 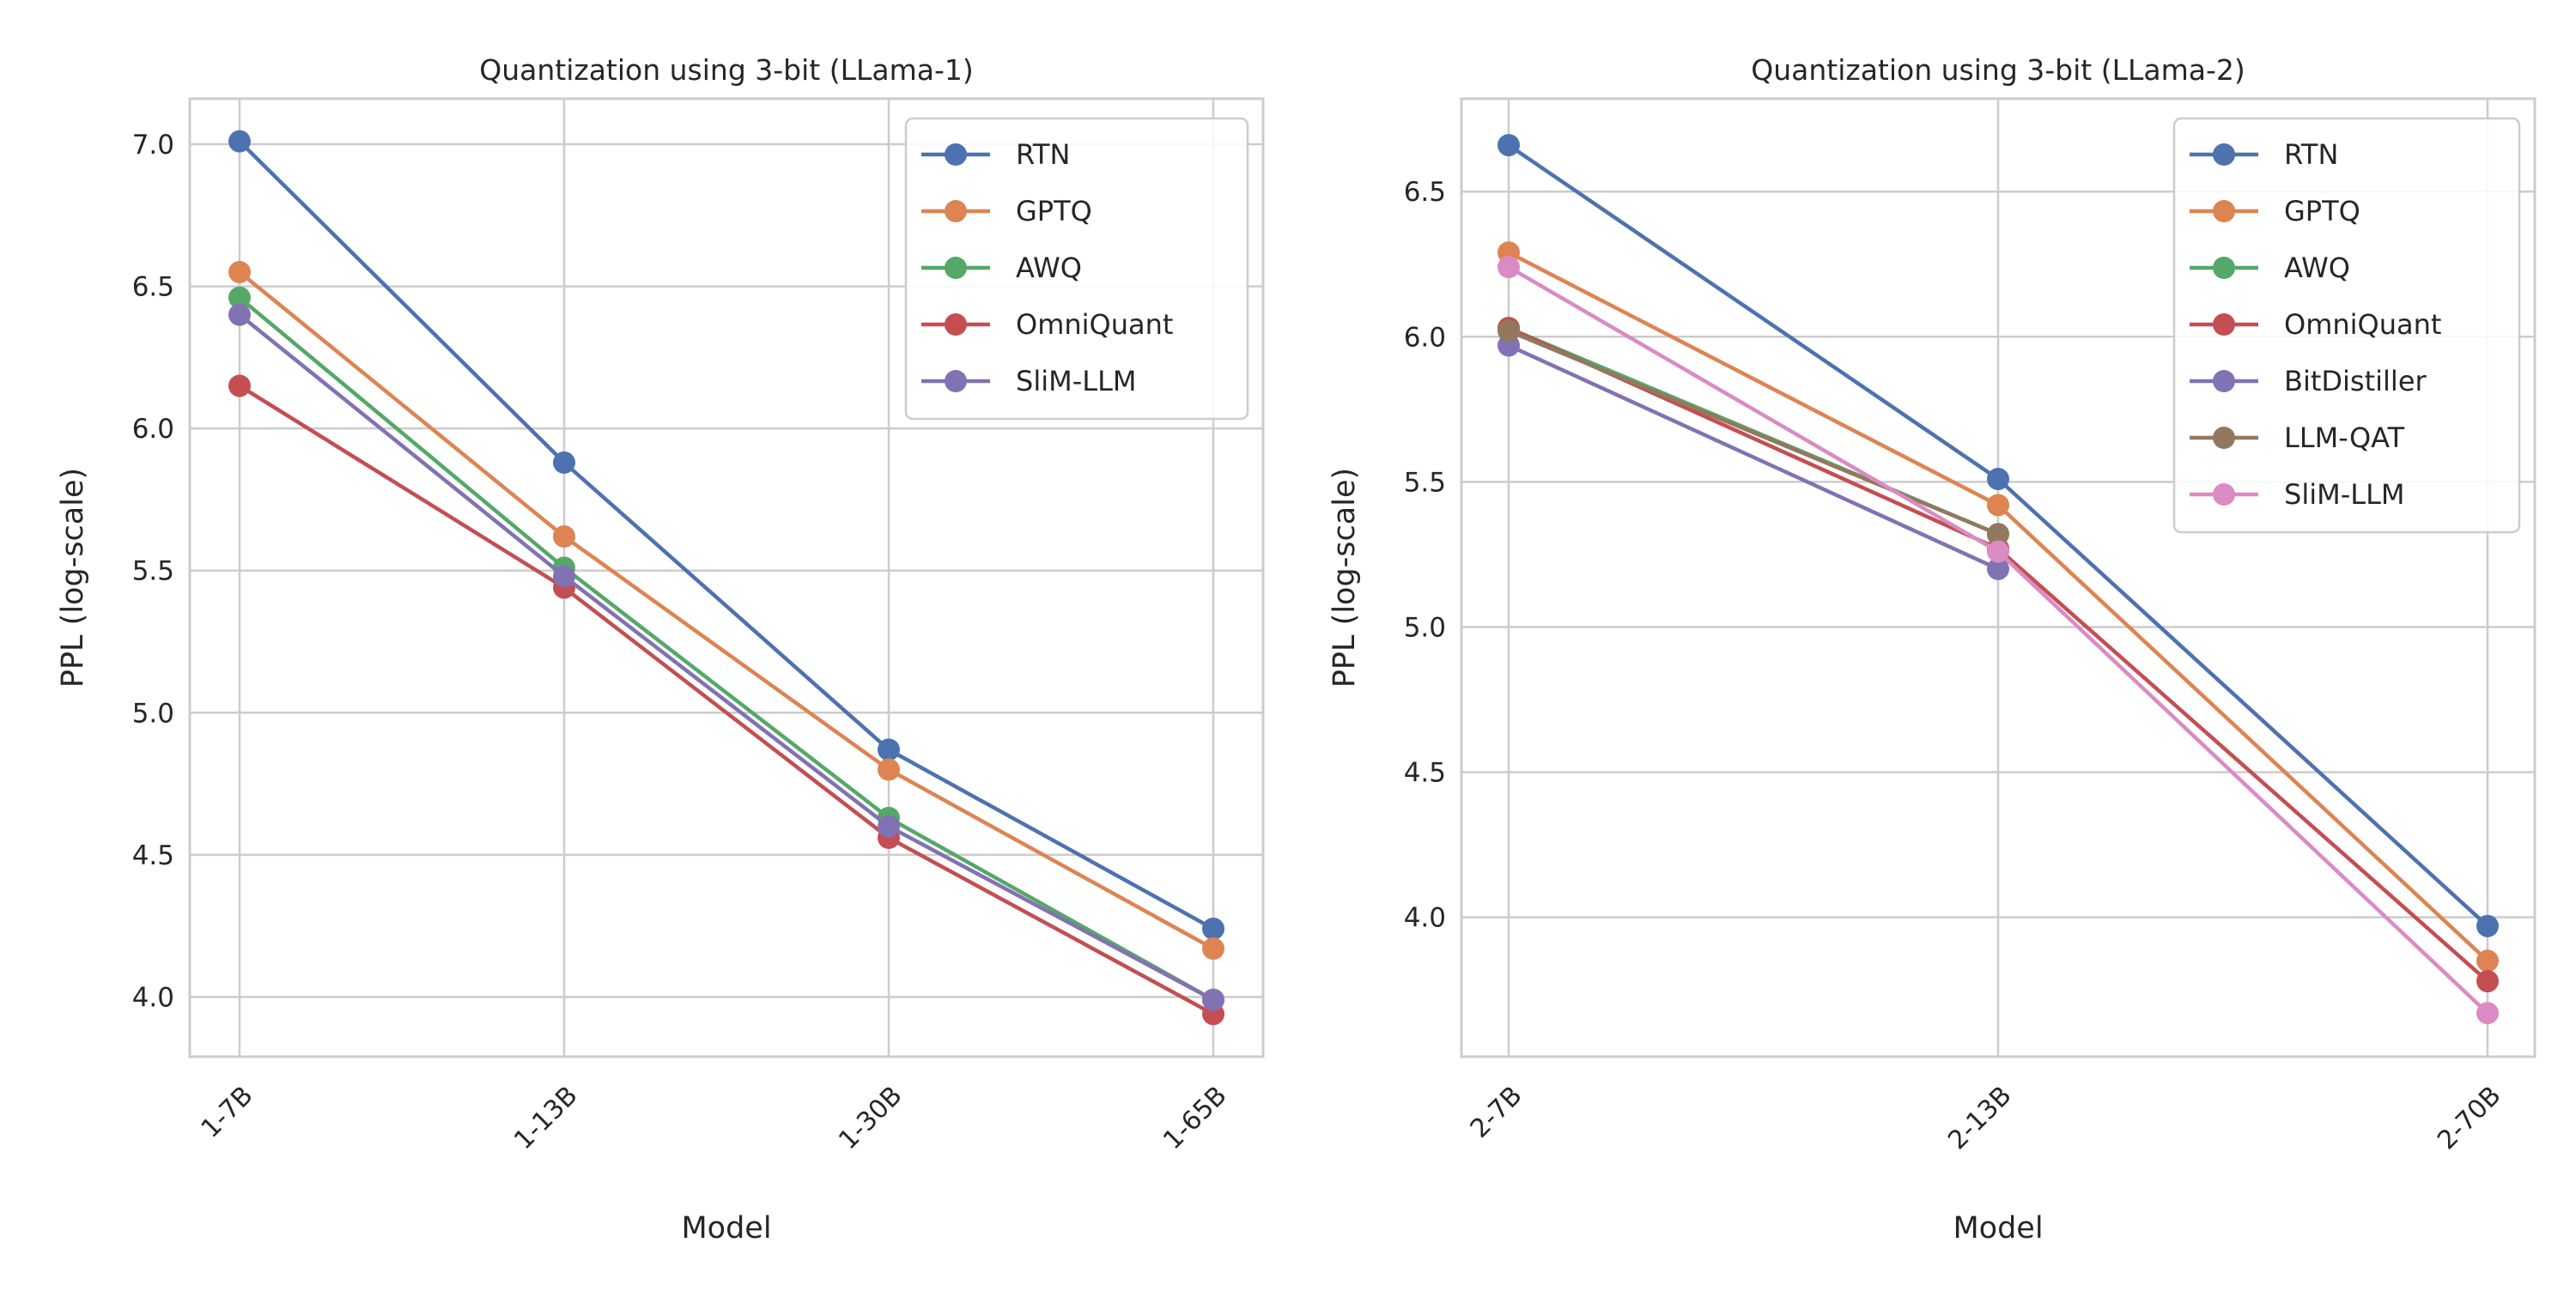 What do you see at coordinates (726, 70) in the screenshot?
I see `chart-title: Quantization using 3-bit (LLama-1)` at bounding box center [726, 70].